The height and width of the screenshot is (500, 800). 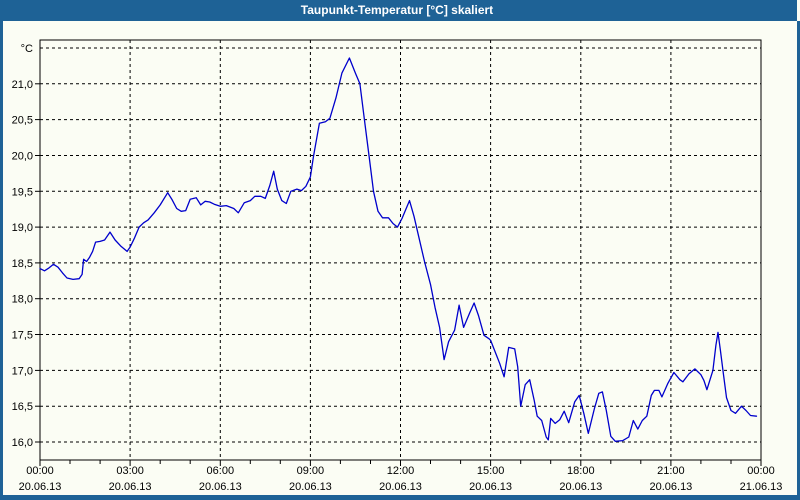 I want to click on svg-text: 15:00, so click(x=491, y=471).